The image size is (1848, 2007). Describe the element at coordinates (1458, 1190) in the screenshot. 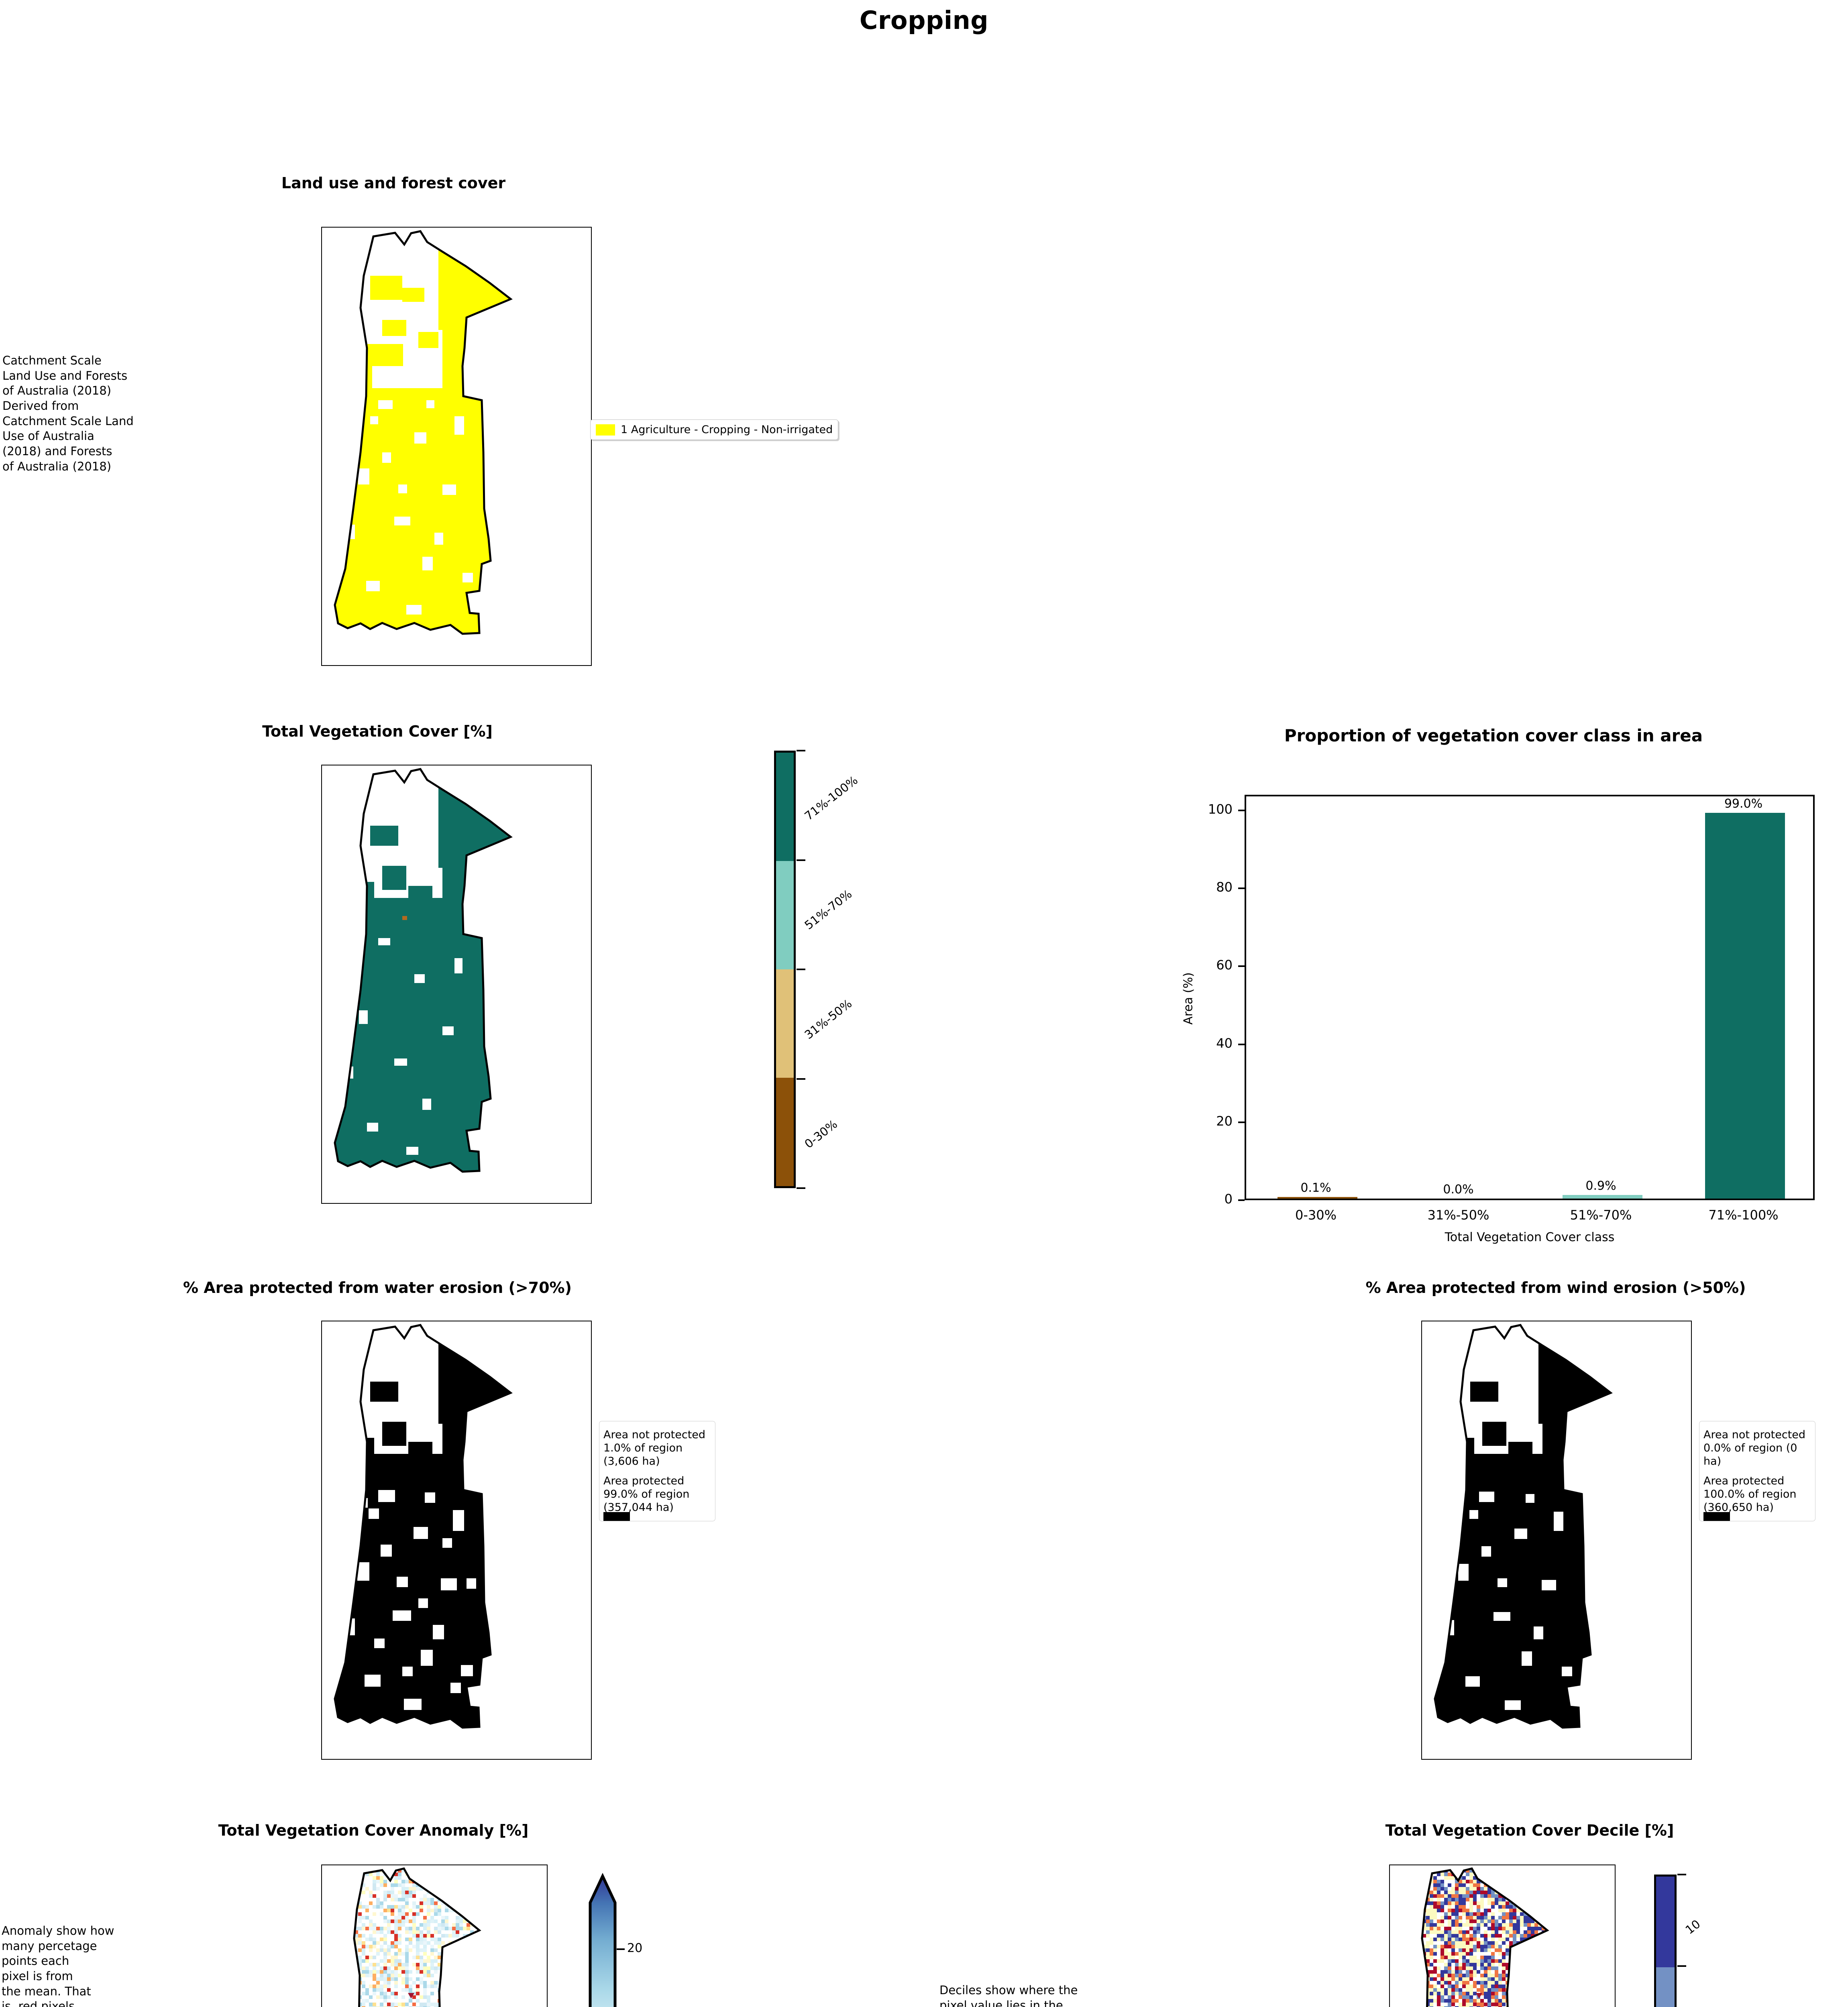

I see `chart-bar-value-label: 0.0%` at that location.